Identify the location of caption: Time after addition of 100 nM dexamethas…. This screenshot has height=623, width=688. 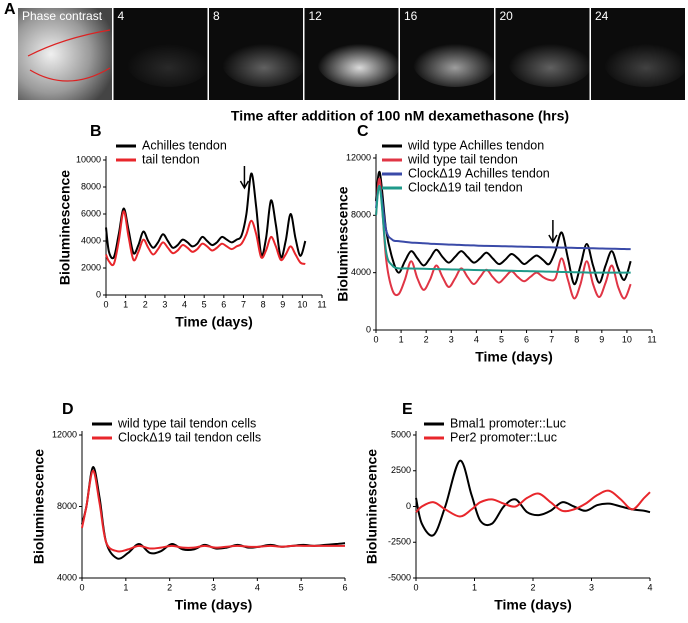
(400, 116).